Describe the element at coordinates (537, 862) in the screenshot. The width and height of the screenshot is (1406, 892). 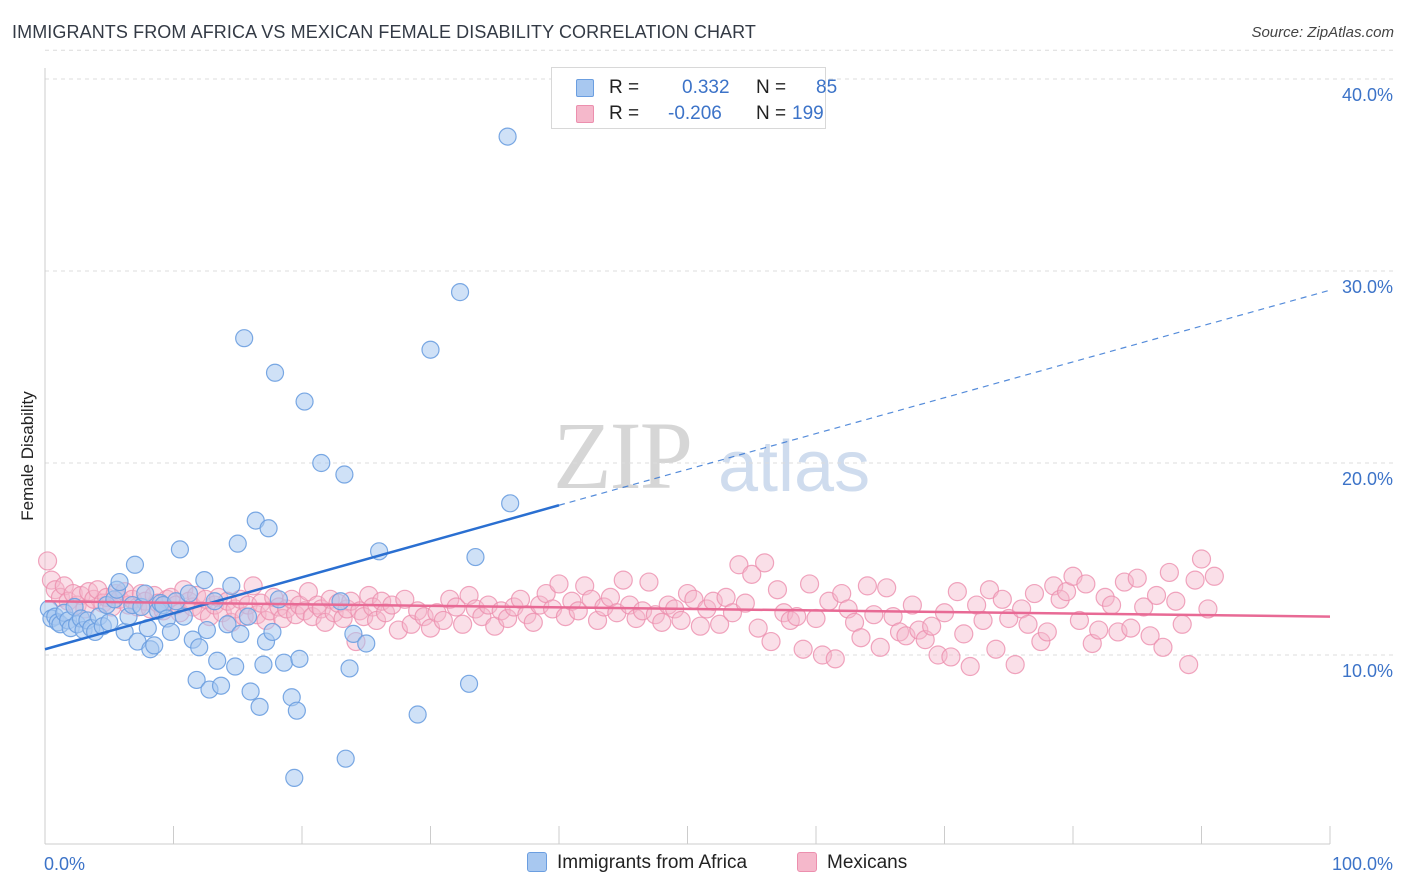
I see `bottom-legend-swatch-africa` at that location.